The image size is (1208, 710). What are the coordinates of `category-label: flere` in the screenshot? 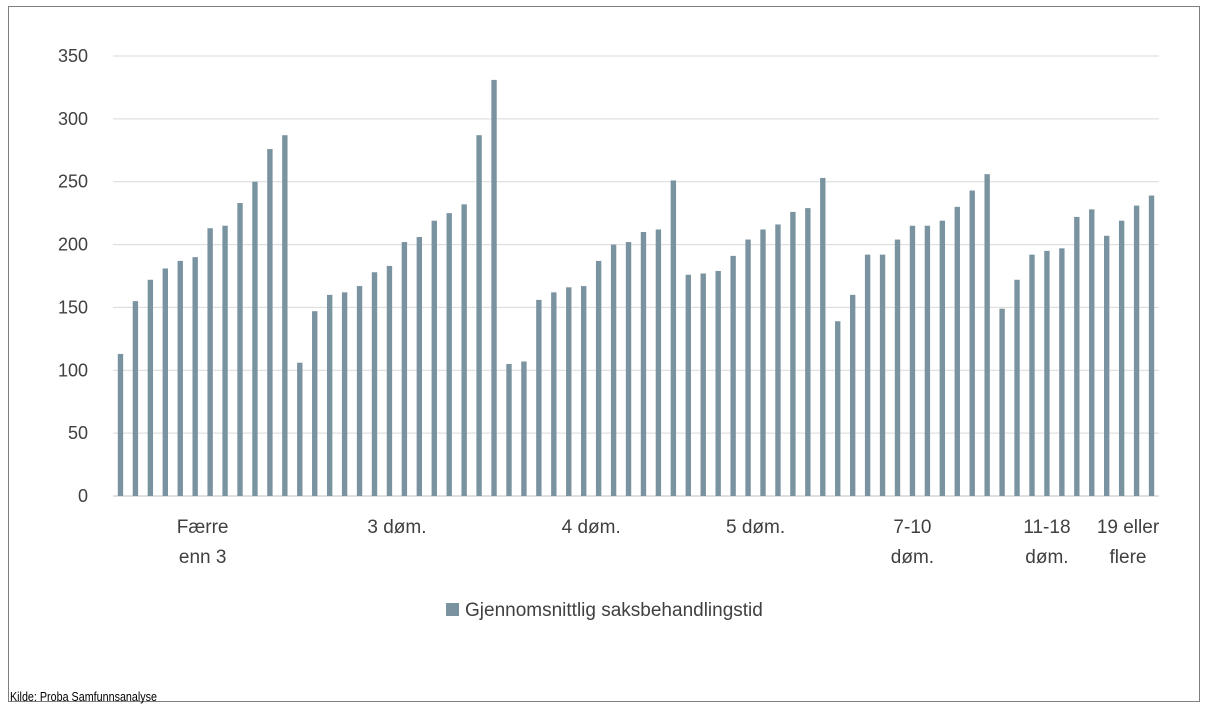 It's located at (1128, 557).